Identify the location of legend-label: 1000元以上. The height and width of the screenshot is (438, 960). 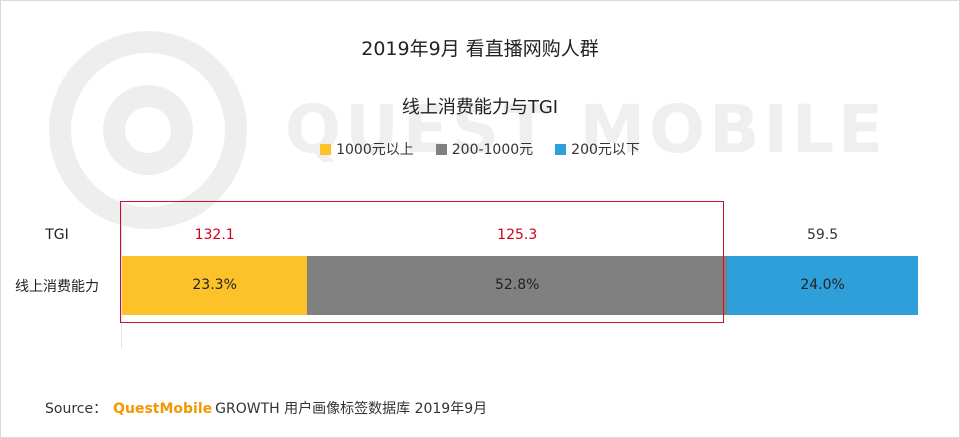
(375, 150).